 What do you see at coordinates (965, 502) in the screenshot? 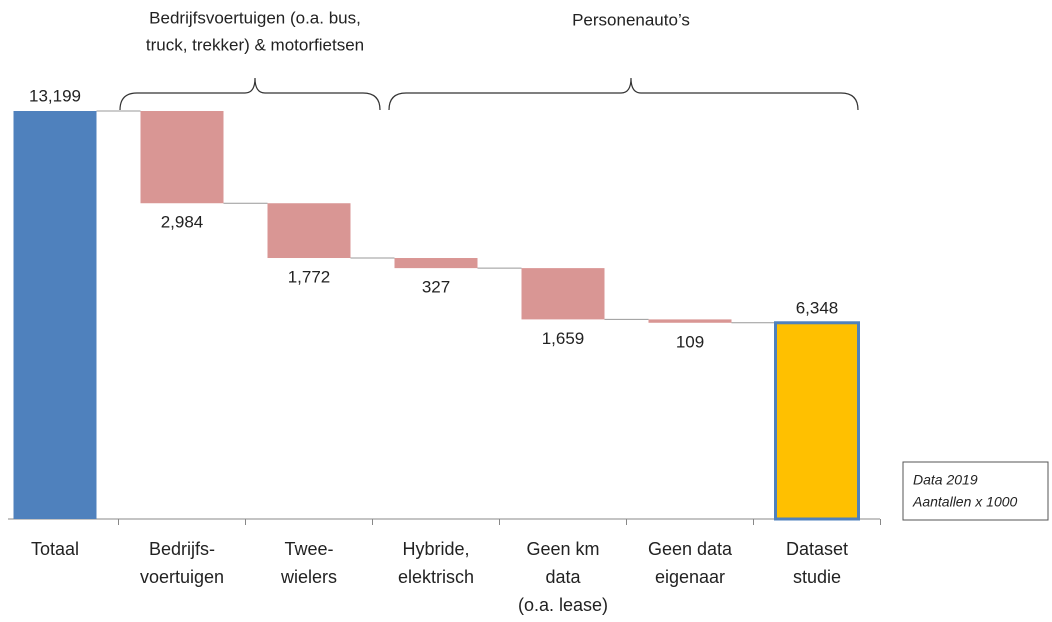
I see `note: Aantallen x 1000` at bounding box center [965, 502].